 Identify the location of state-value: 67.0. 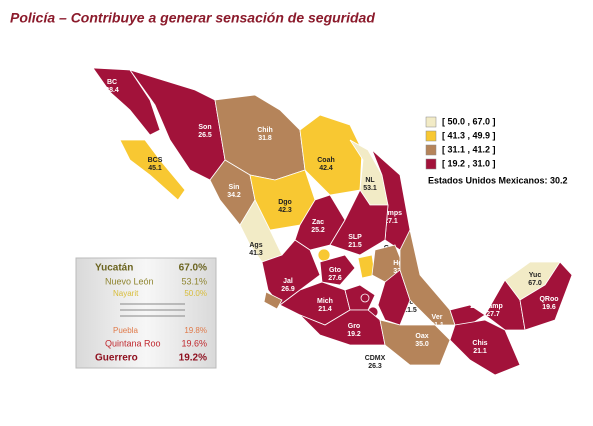
(535, 283).